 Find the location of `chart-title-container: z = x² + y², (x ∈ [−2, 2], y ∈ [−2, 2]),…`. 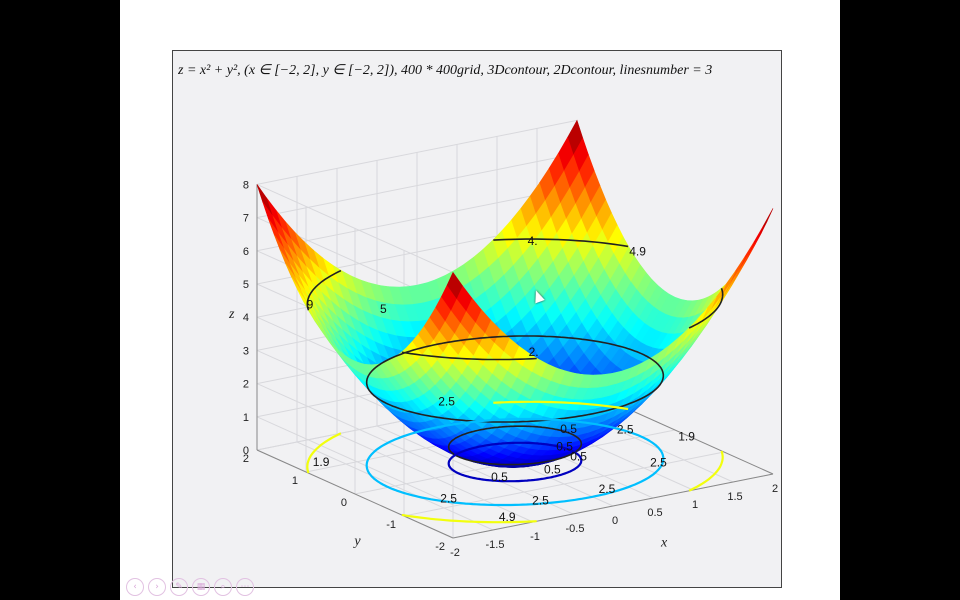

chart-title-container: z = x² + y², (x ∈ [−2, 2], y ∈ [−2, 2]),… is located at coordinates (480, 39).